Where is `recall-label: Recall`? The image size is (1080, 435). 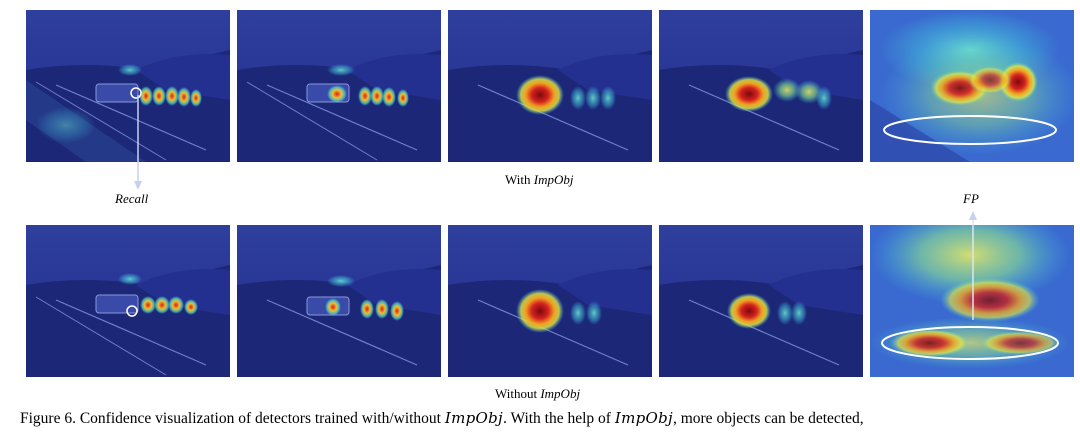
recall-label: Recall is located at coordinates (132, 198).